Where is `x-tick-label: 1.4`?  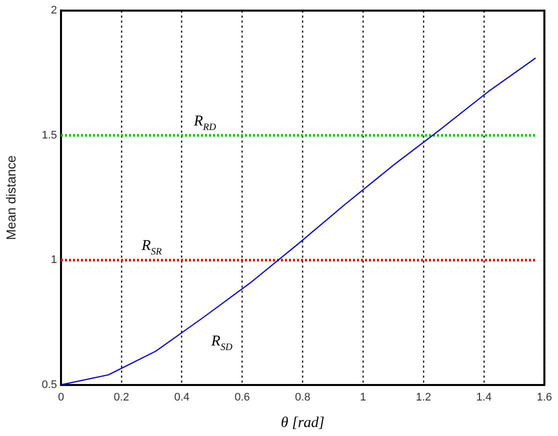
x-tick-label: 1.4 is located at coordinates (484, 397).